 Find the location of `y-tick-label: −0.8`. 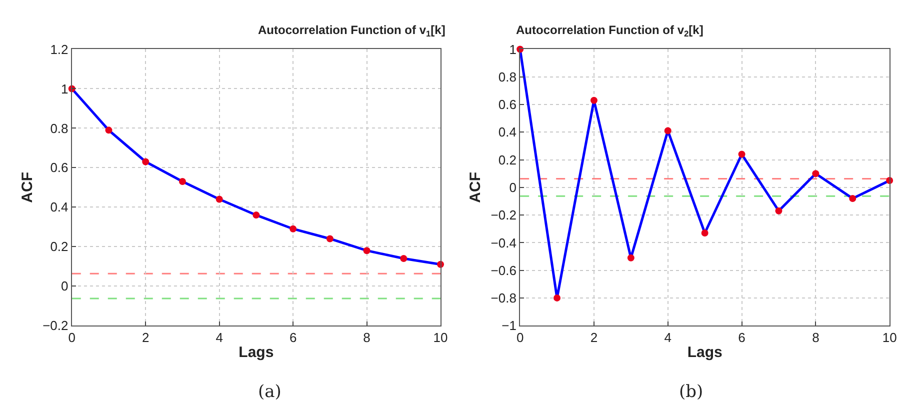

y-tick-label: −0.8 is located at coordinates (503, 298).